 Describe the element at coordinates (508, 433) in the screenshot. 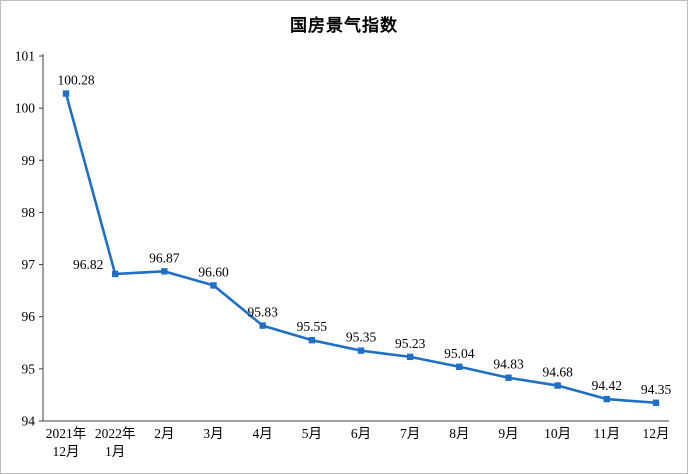

I see `svg-text: 9月` at that location.